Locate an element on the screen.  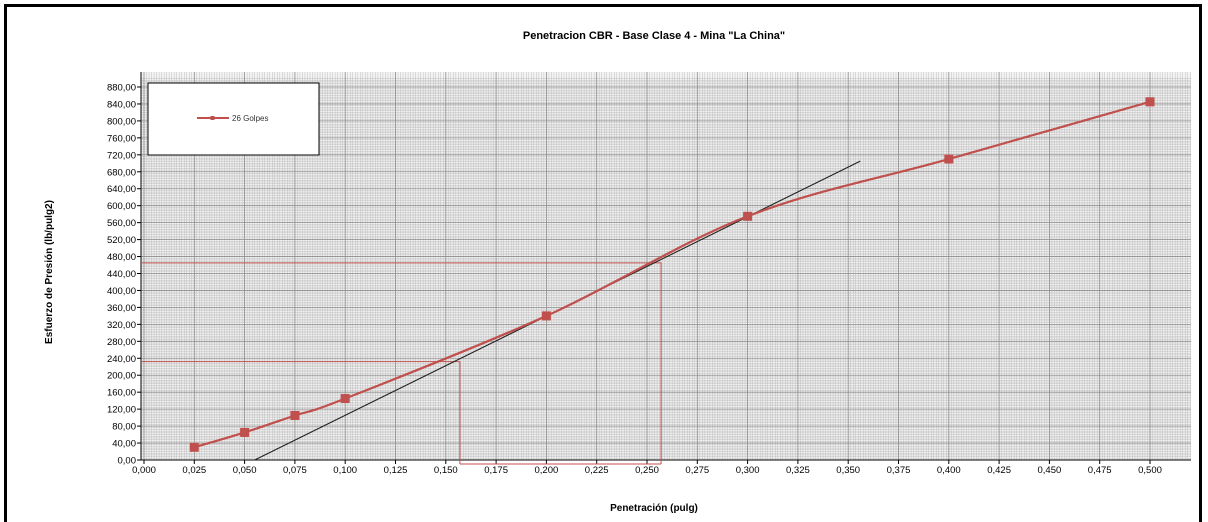
x-tick-label: 0,250 is located at coordinates (647, 470).